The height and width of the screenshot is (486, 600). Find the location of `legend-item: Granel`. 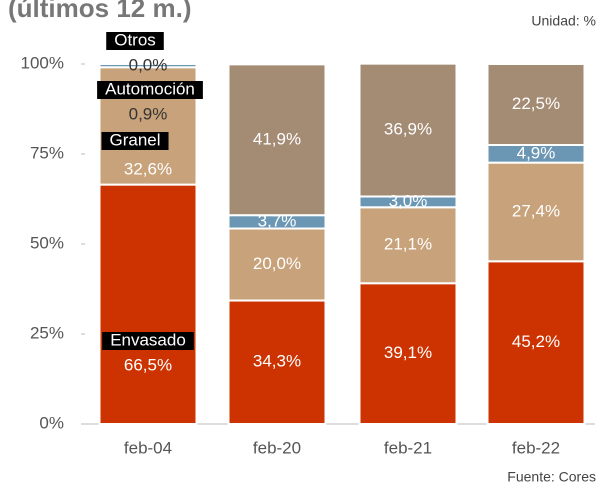

legend-item: Granel is located at coordinates (135, 140).